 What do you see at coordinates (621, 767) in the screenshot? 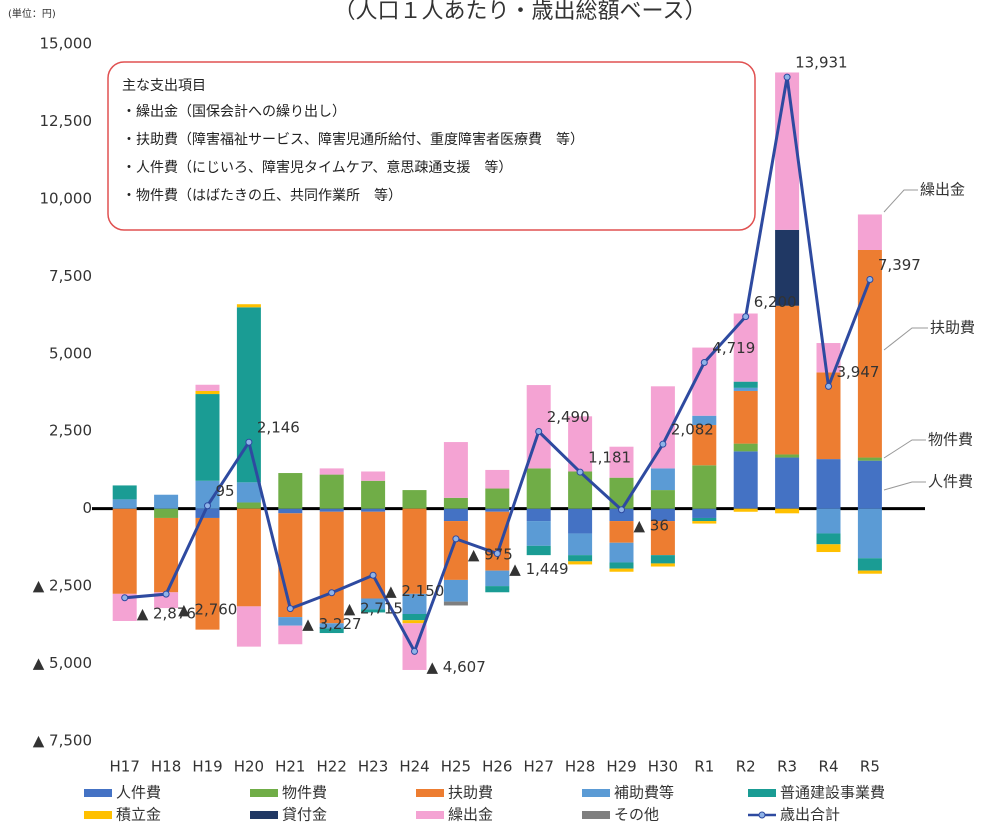
I see `x-tick-label: H29` at bounding box center [621, 767].